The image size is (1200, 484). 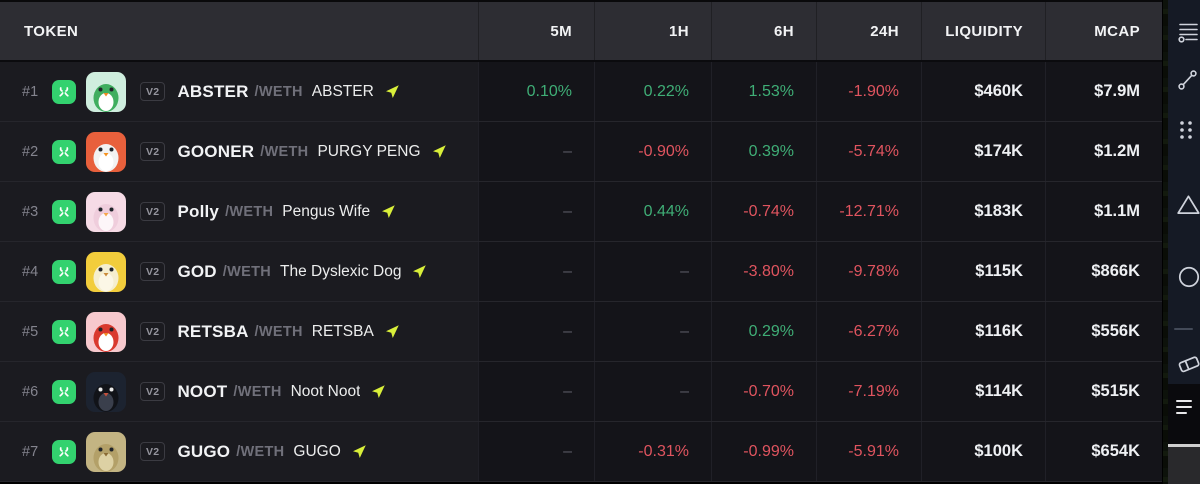 I want to click on column-header-6h: 6H, so click(x=763, y=31).